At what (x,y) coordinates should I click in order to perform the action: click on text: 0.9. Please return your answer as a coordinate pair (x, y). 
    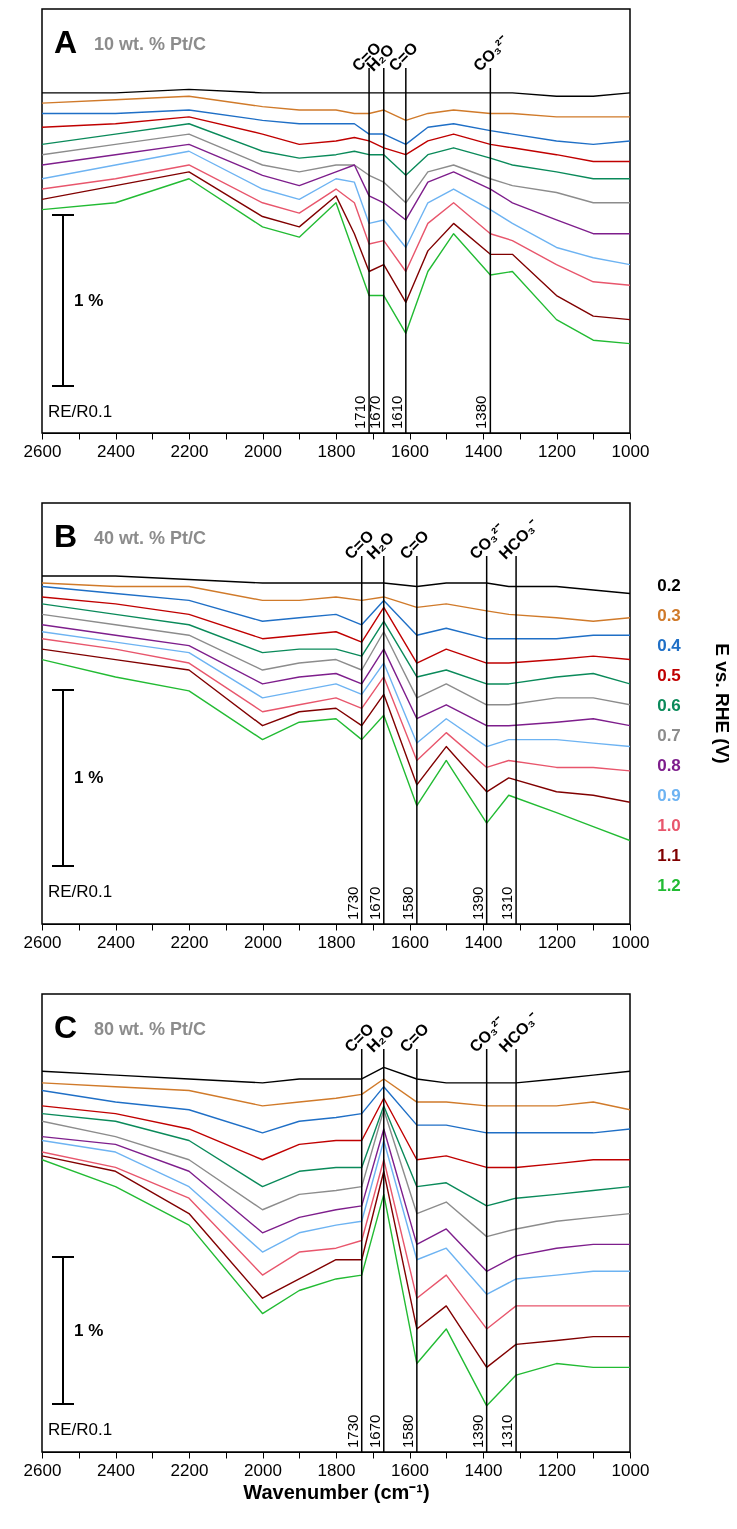
    Looking at the image, I should click on (669, 795).